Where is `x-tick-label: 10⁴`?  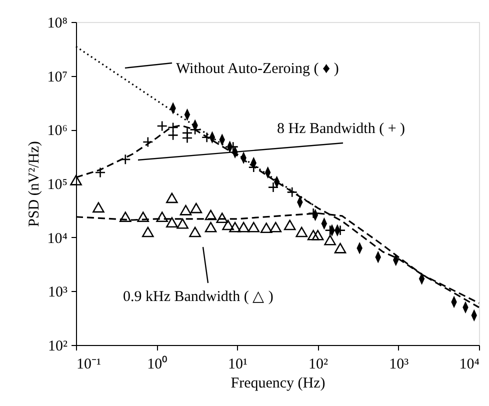 x-tick-label: 10⁴ is located at coordinates (469, 364).